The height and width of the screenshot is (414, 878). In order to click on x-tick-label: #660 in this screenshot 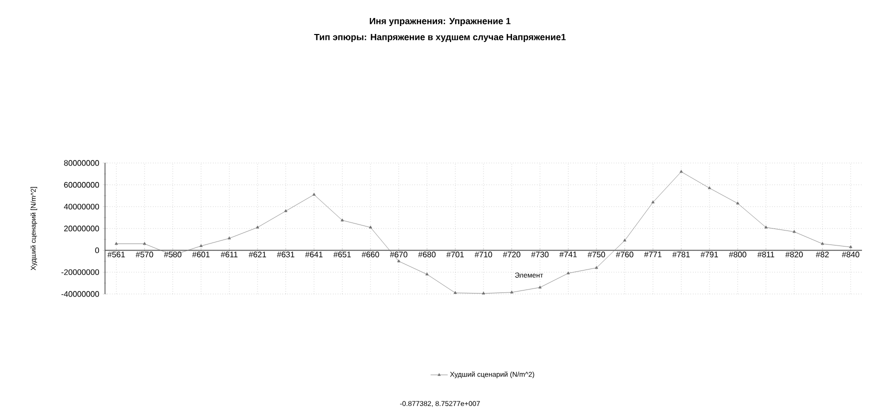, I will do `click(371, 255)`.